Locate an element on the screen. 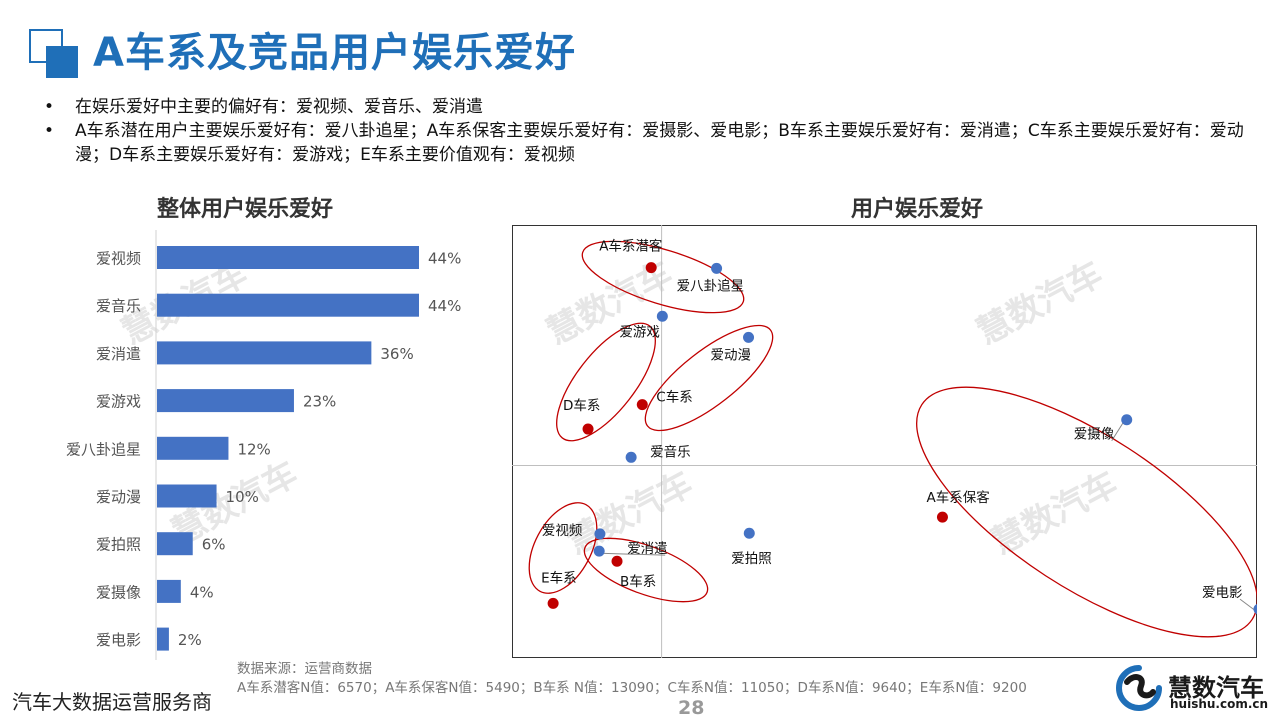 The width and height of the screenshot is (1280, 720). point-label: D车系 is located at coordinates (581, 405).